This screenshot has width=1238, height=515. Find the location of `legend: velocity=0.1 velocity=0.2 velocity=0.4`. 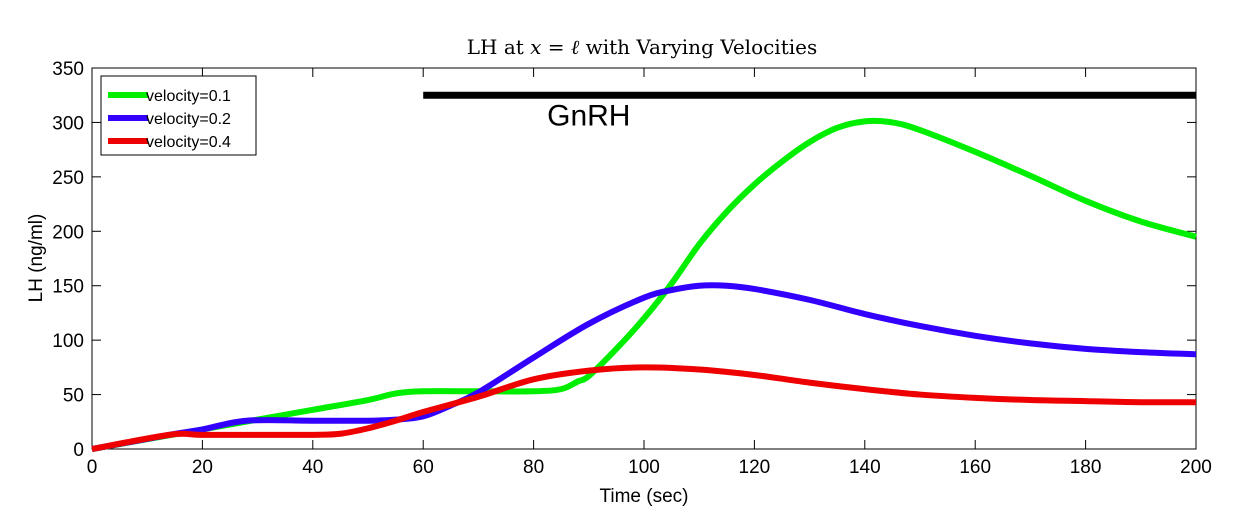

legend: velocity=0.1 velocity=0.2 velocity=0.4 is located at coordinates (178, 115).